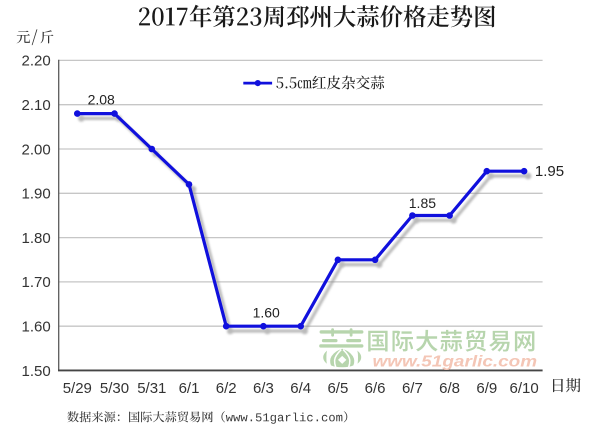 This screenshot has width=600, height=432. I want to click on svg-text: 6/4, so click(300, 388).